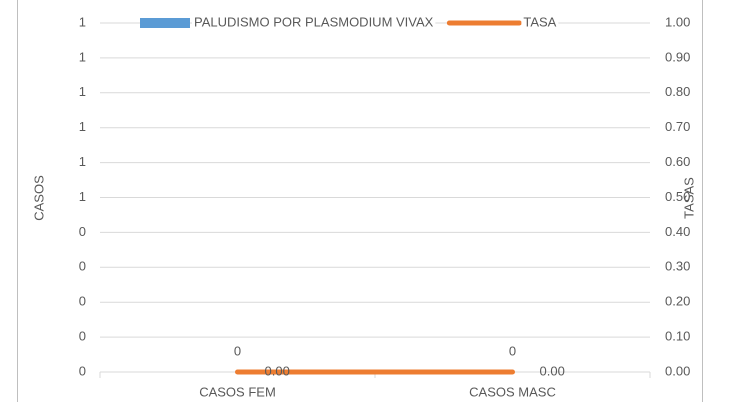 This screenshot has width=731, height=402. What do you see at coordinates (677, 231) in the screenshot?
I see `y2-tick-label: 0.40` at bounding box center [677, 231].